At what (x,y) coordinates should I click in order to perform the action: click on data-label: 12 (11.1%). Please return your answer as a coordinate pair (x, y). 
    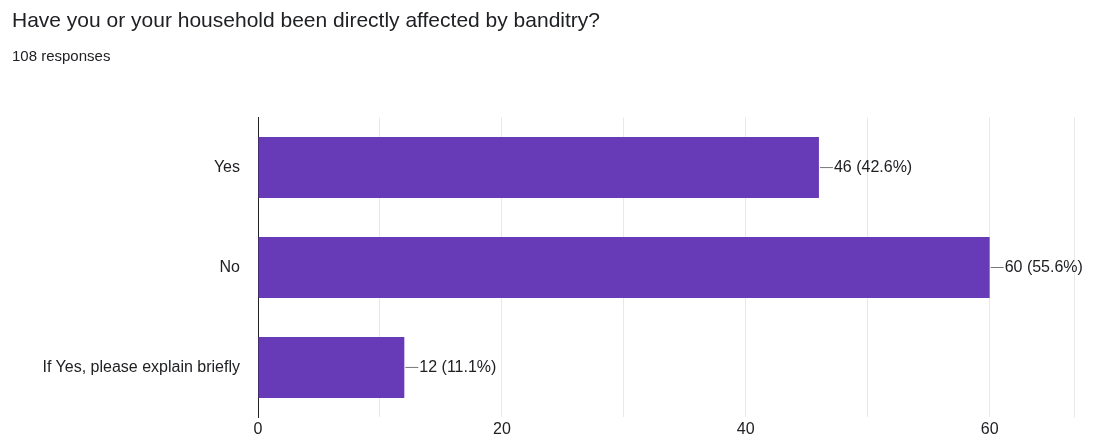
    Looking at the image, I should click on (458, 366).